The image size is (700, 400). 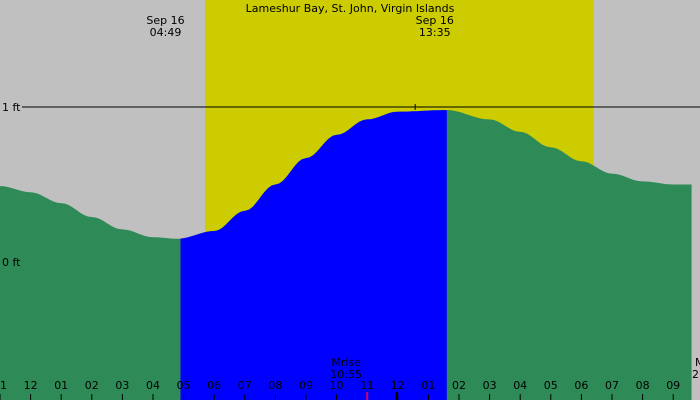 What do you see at coordinates (337, 385) in the screenshot?
I see `x-tick-label: 10` at bounding box center [337, 385].